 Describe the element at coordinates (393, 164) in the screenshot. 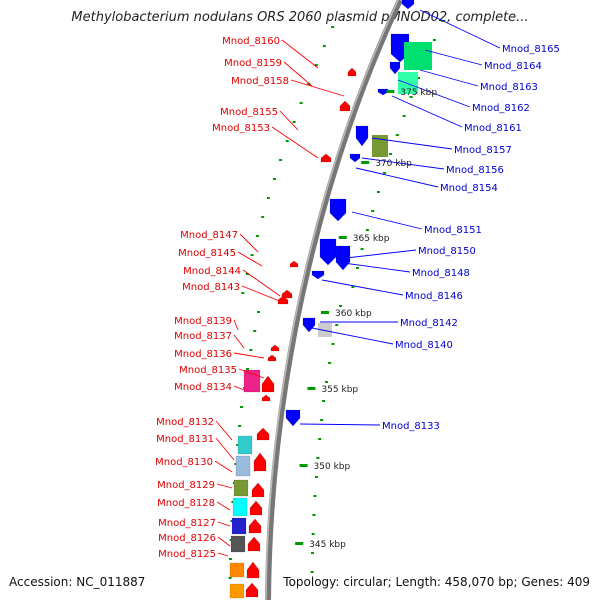

I see `scale-label: 370 kbp` at that location.